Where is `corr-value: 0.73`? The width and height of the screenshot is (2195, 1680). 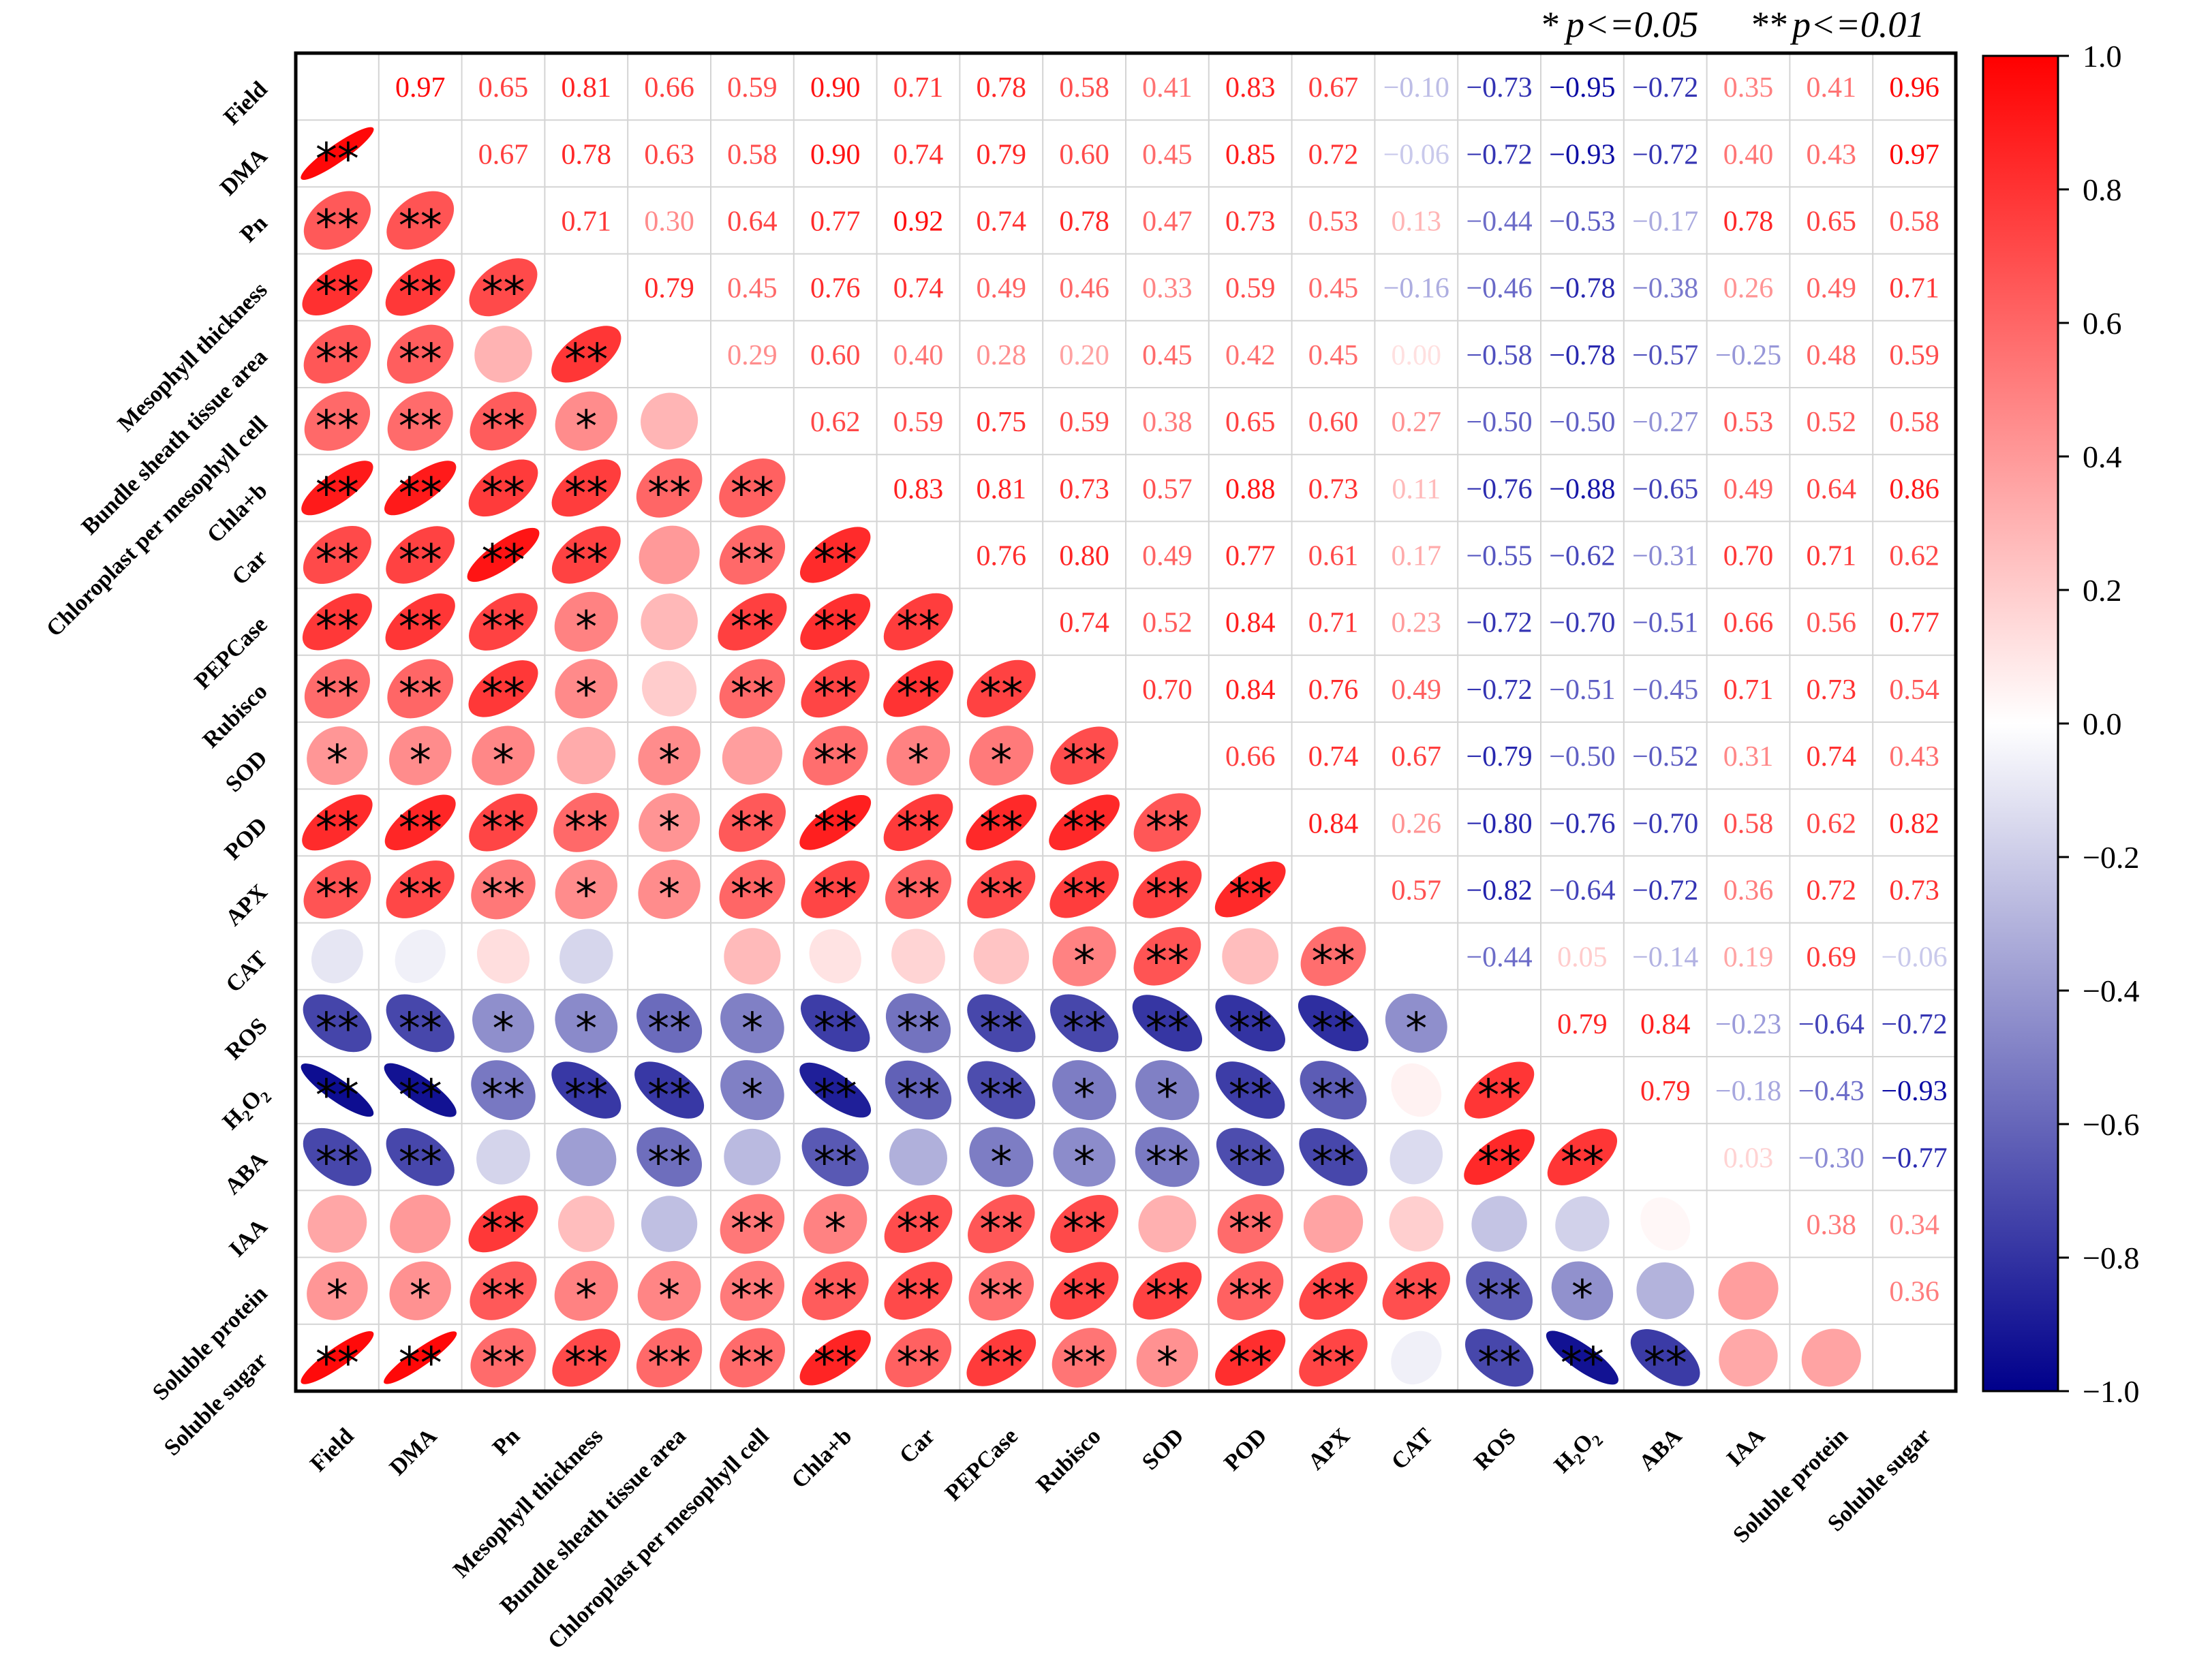 corr-value: 0.73 is located at coordinates (1832, 690).